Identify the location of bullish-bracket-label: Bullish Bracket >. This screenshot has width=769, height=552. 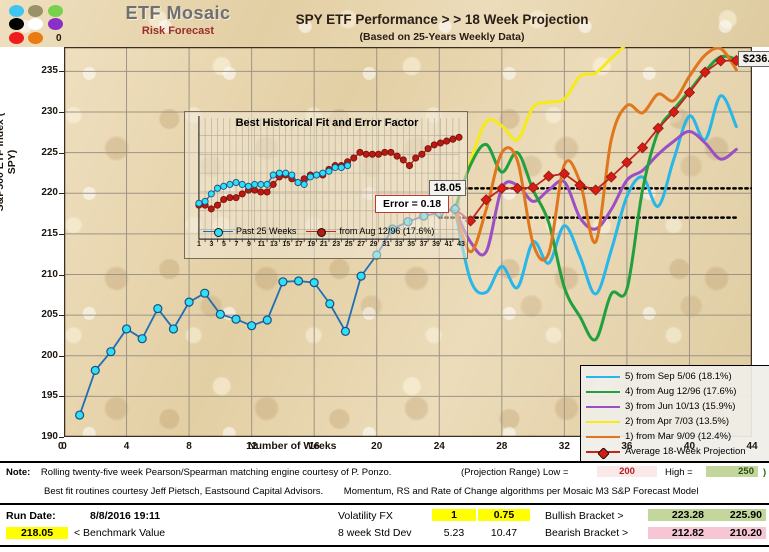
(584, 516).